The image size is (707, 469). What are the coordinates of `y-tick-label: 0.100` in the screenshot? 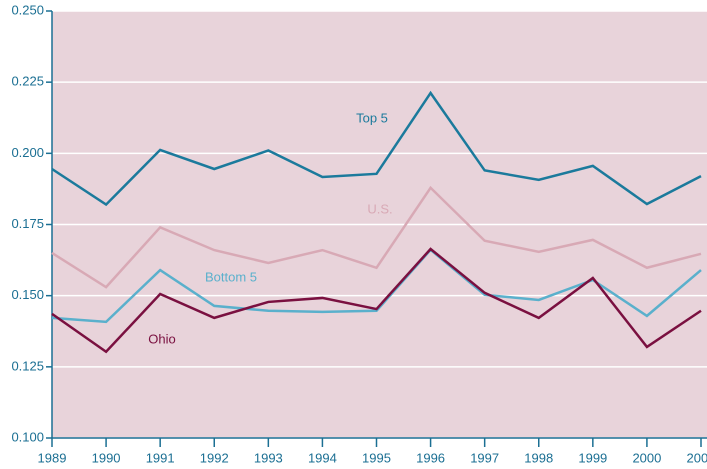 It's located at (27, 436).